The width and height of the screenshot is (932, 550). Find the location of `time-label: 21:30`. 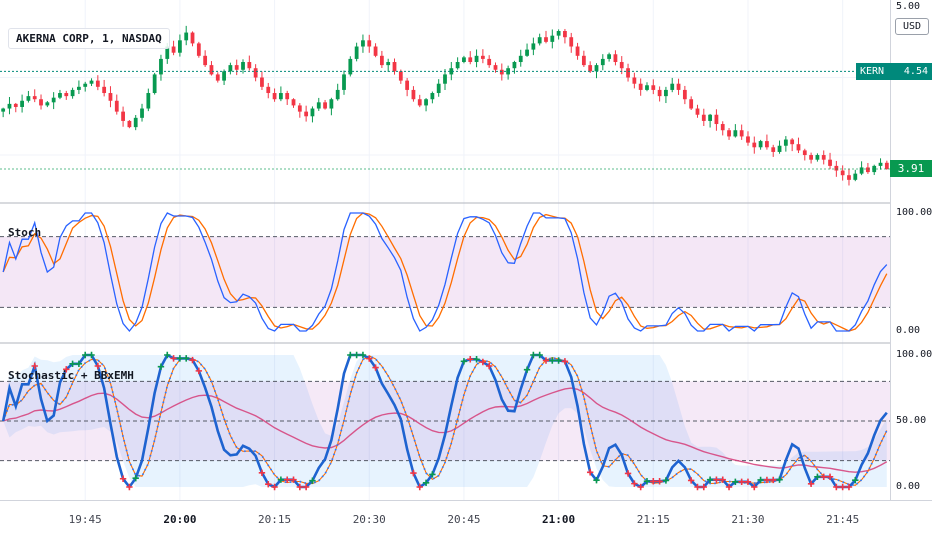

time-label: 21:30 is located at coordinates (748, 519).